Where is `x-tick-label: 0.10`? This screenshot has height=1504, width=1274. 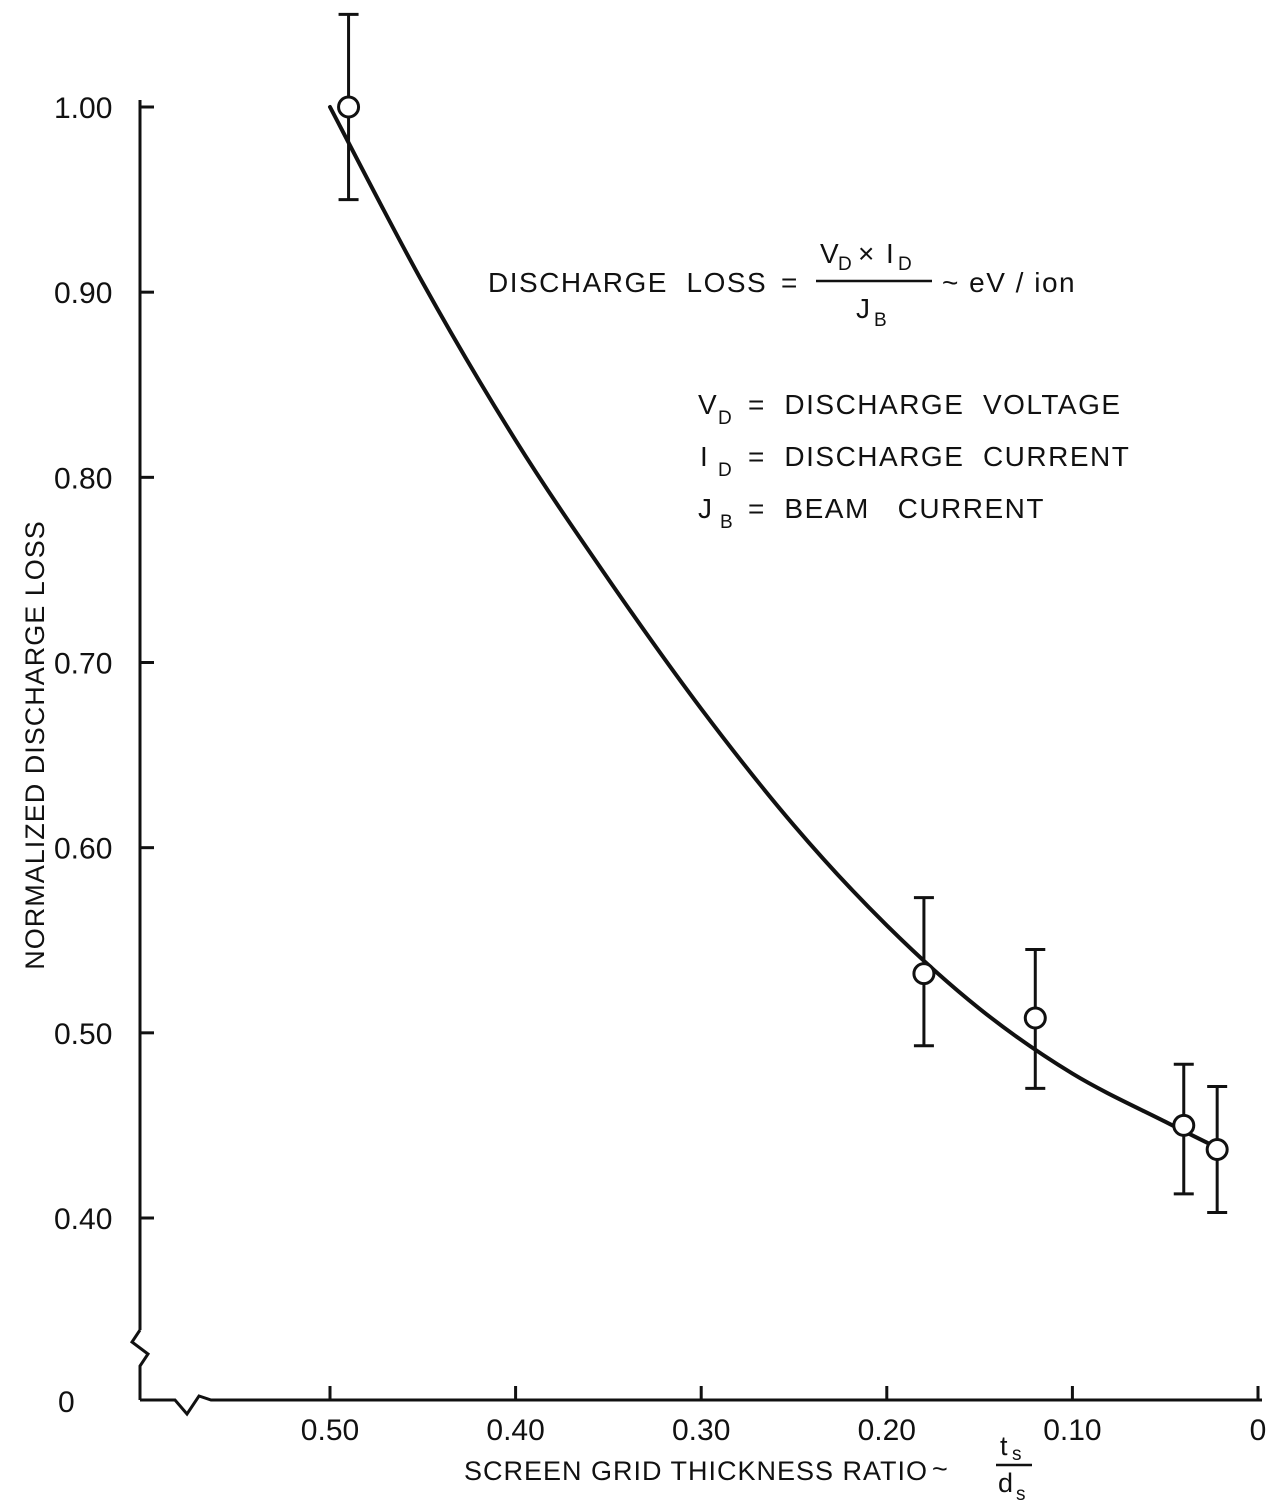
x-tick-label: 0.10 is located at coordinates (1072, 1430).